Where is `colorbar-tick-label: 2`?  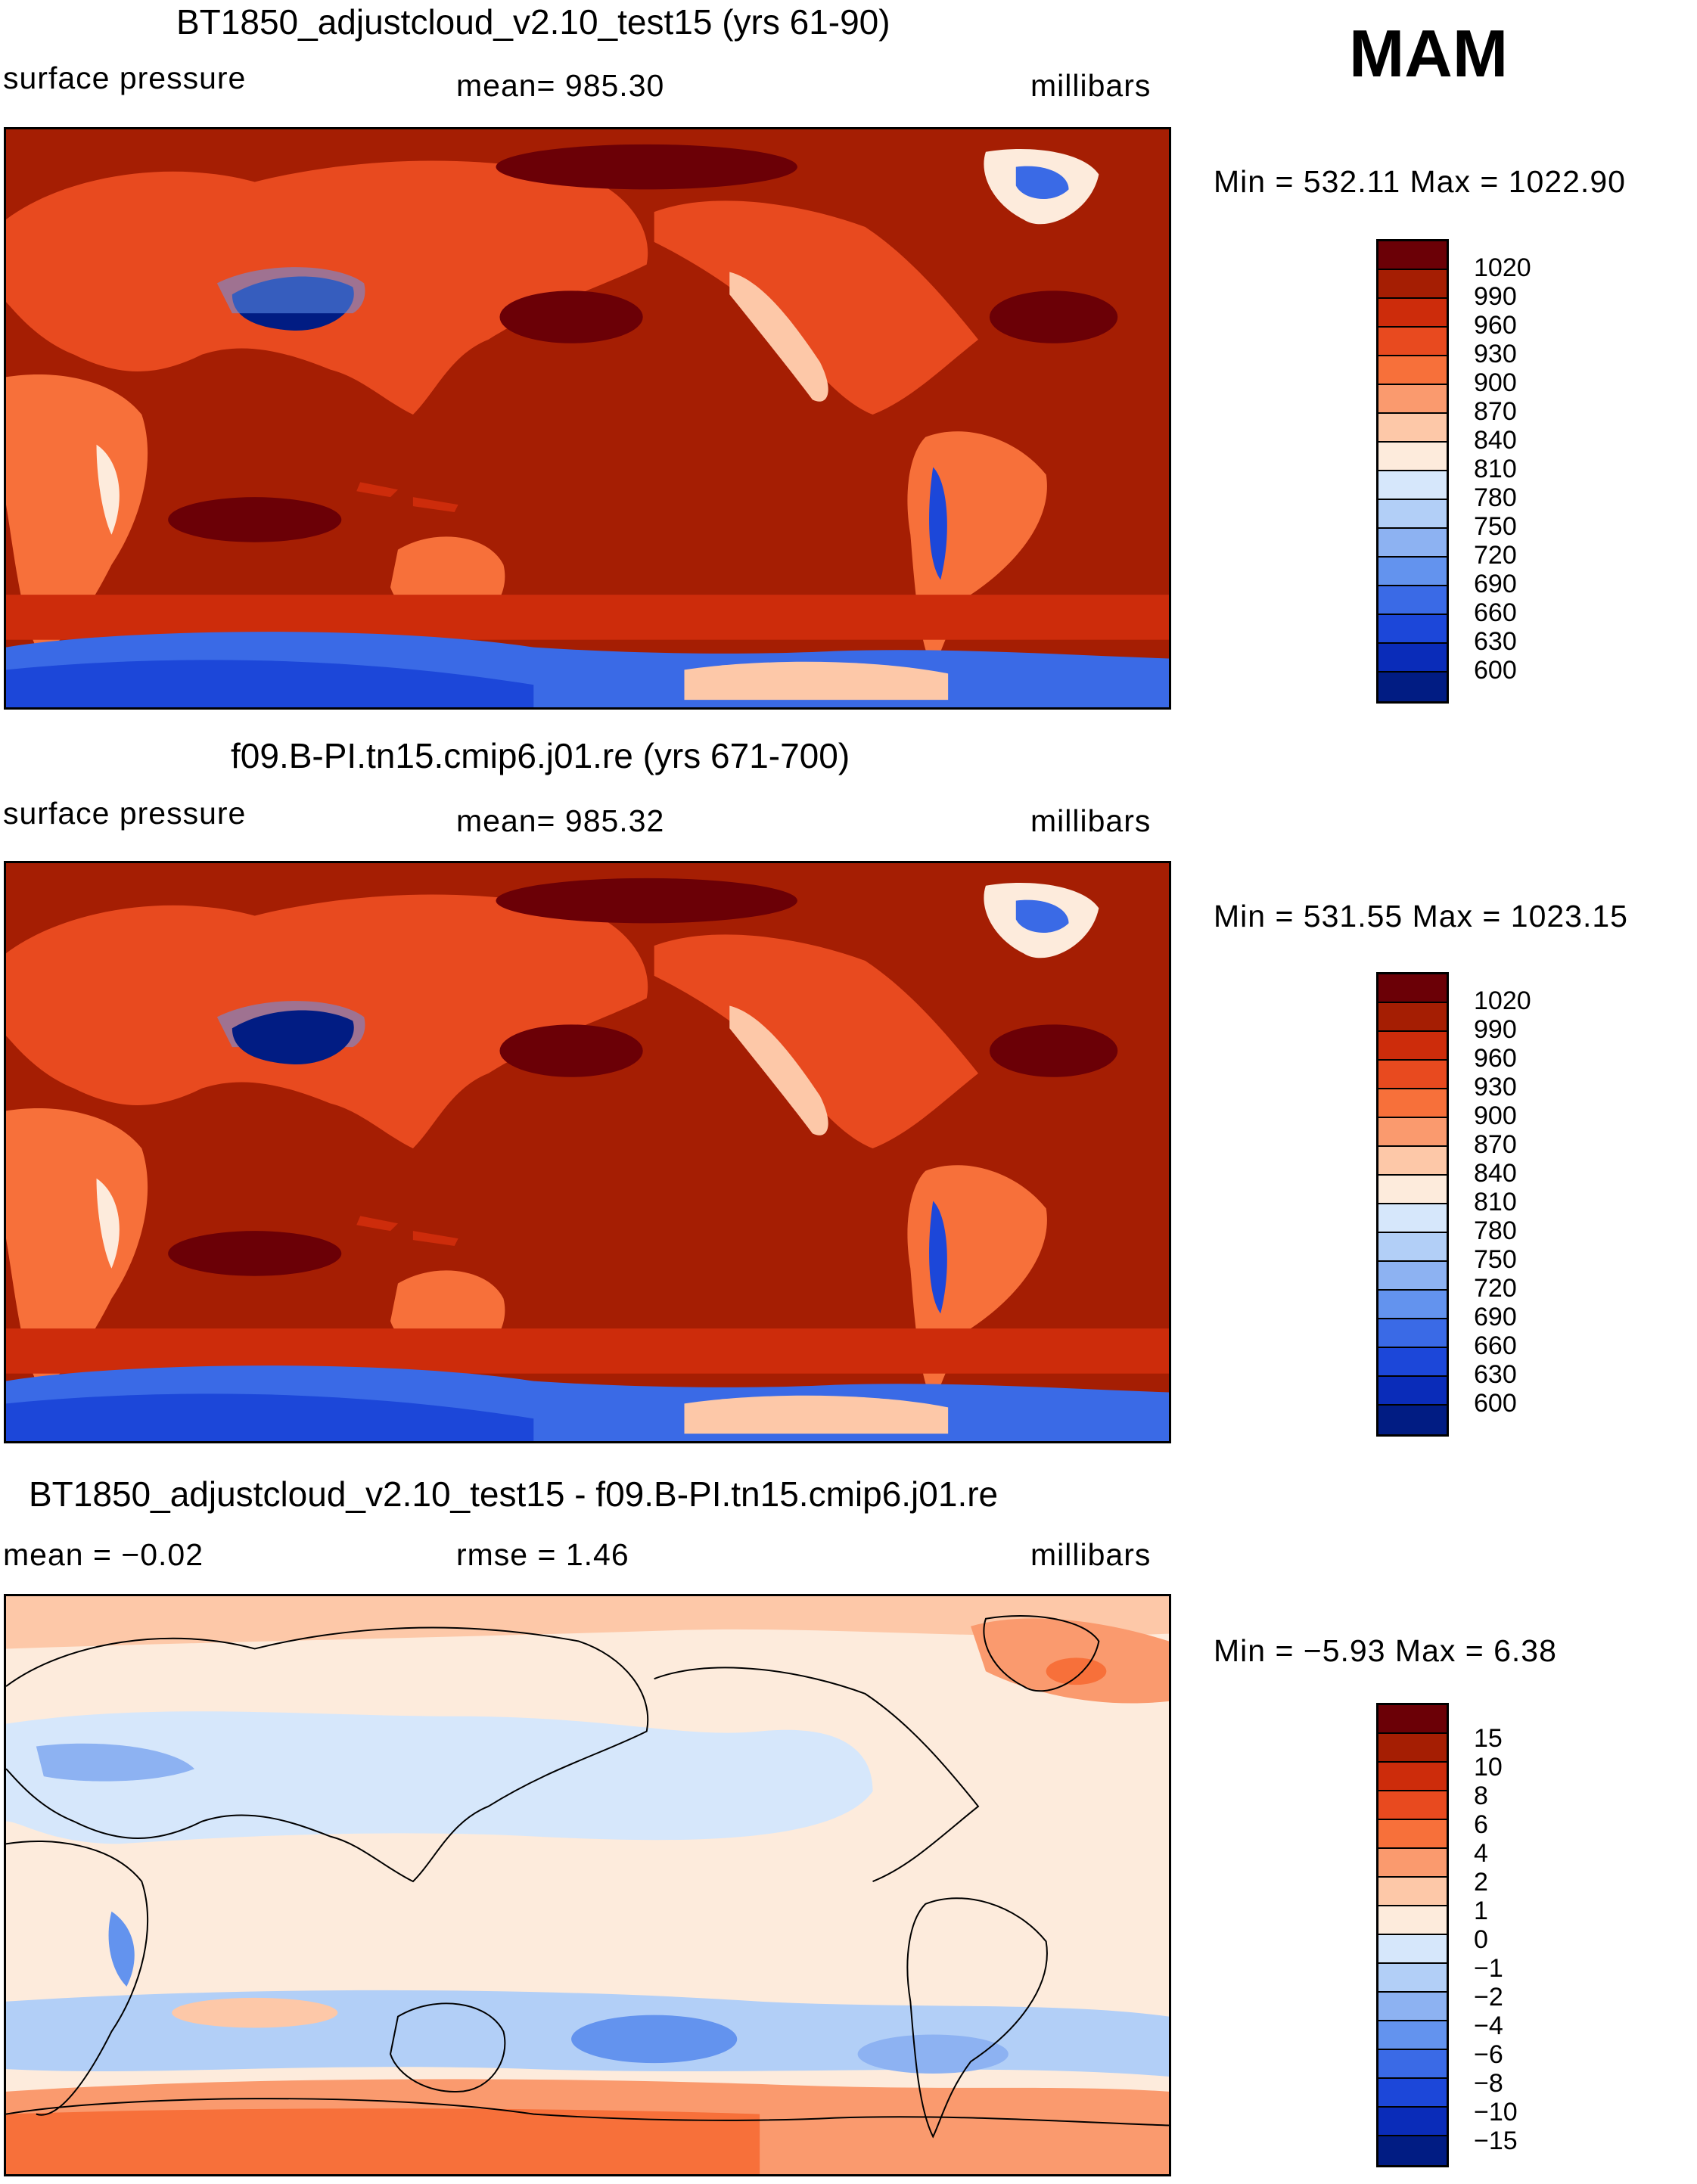
colorbar-tick-label: 2 is located at coordinates (1481, 1882).